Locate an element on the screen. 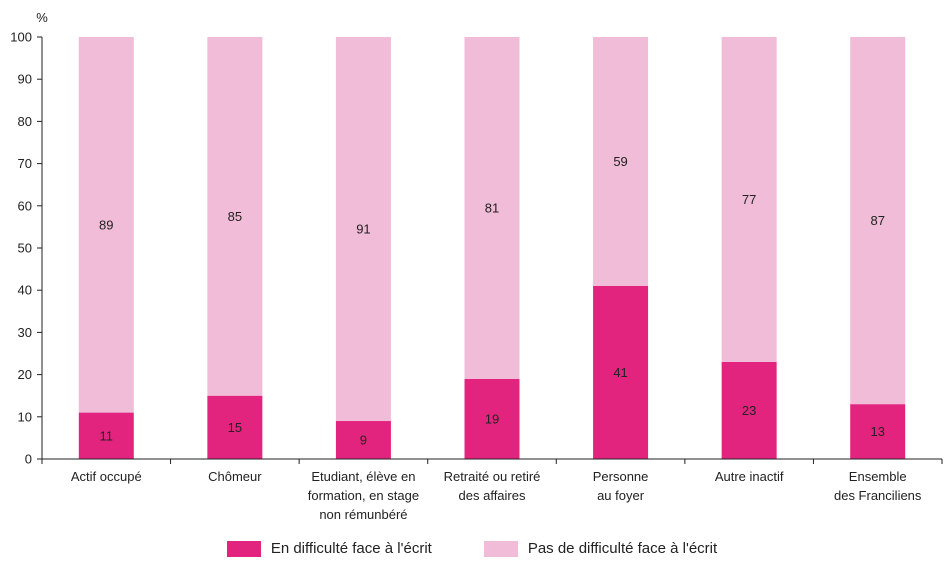  data-label-no-difficulty: 85 is located at coordinates (235, 216).